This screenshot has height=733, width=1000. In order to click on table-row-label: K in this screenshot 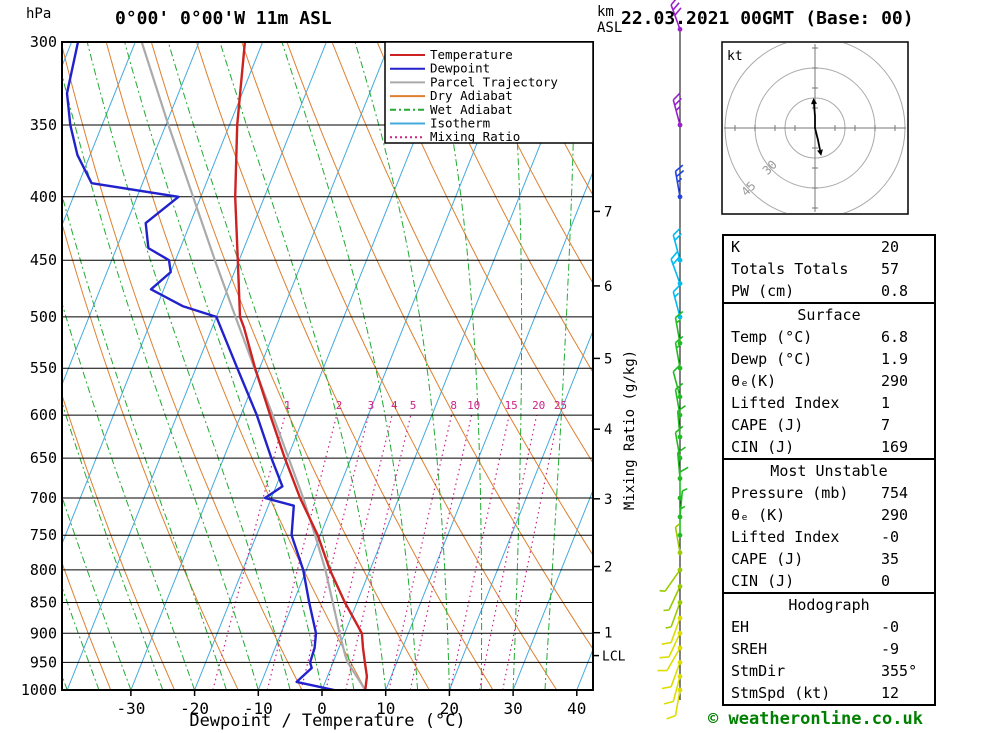, I will do `click(736, 247)`.